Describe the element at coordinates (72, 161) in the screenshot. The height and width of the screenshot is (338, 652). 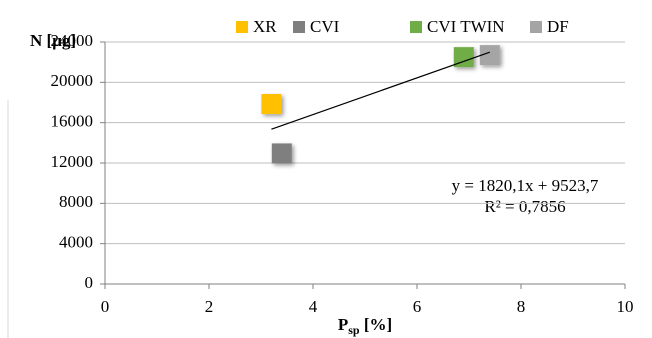
I see `y-tick-label: 12000` at that location.